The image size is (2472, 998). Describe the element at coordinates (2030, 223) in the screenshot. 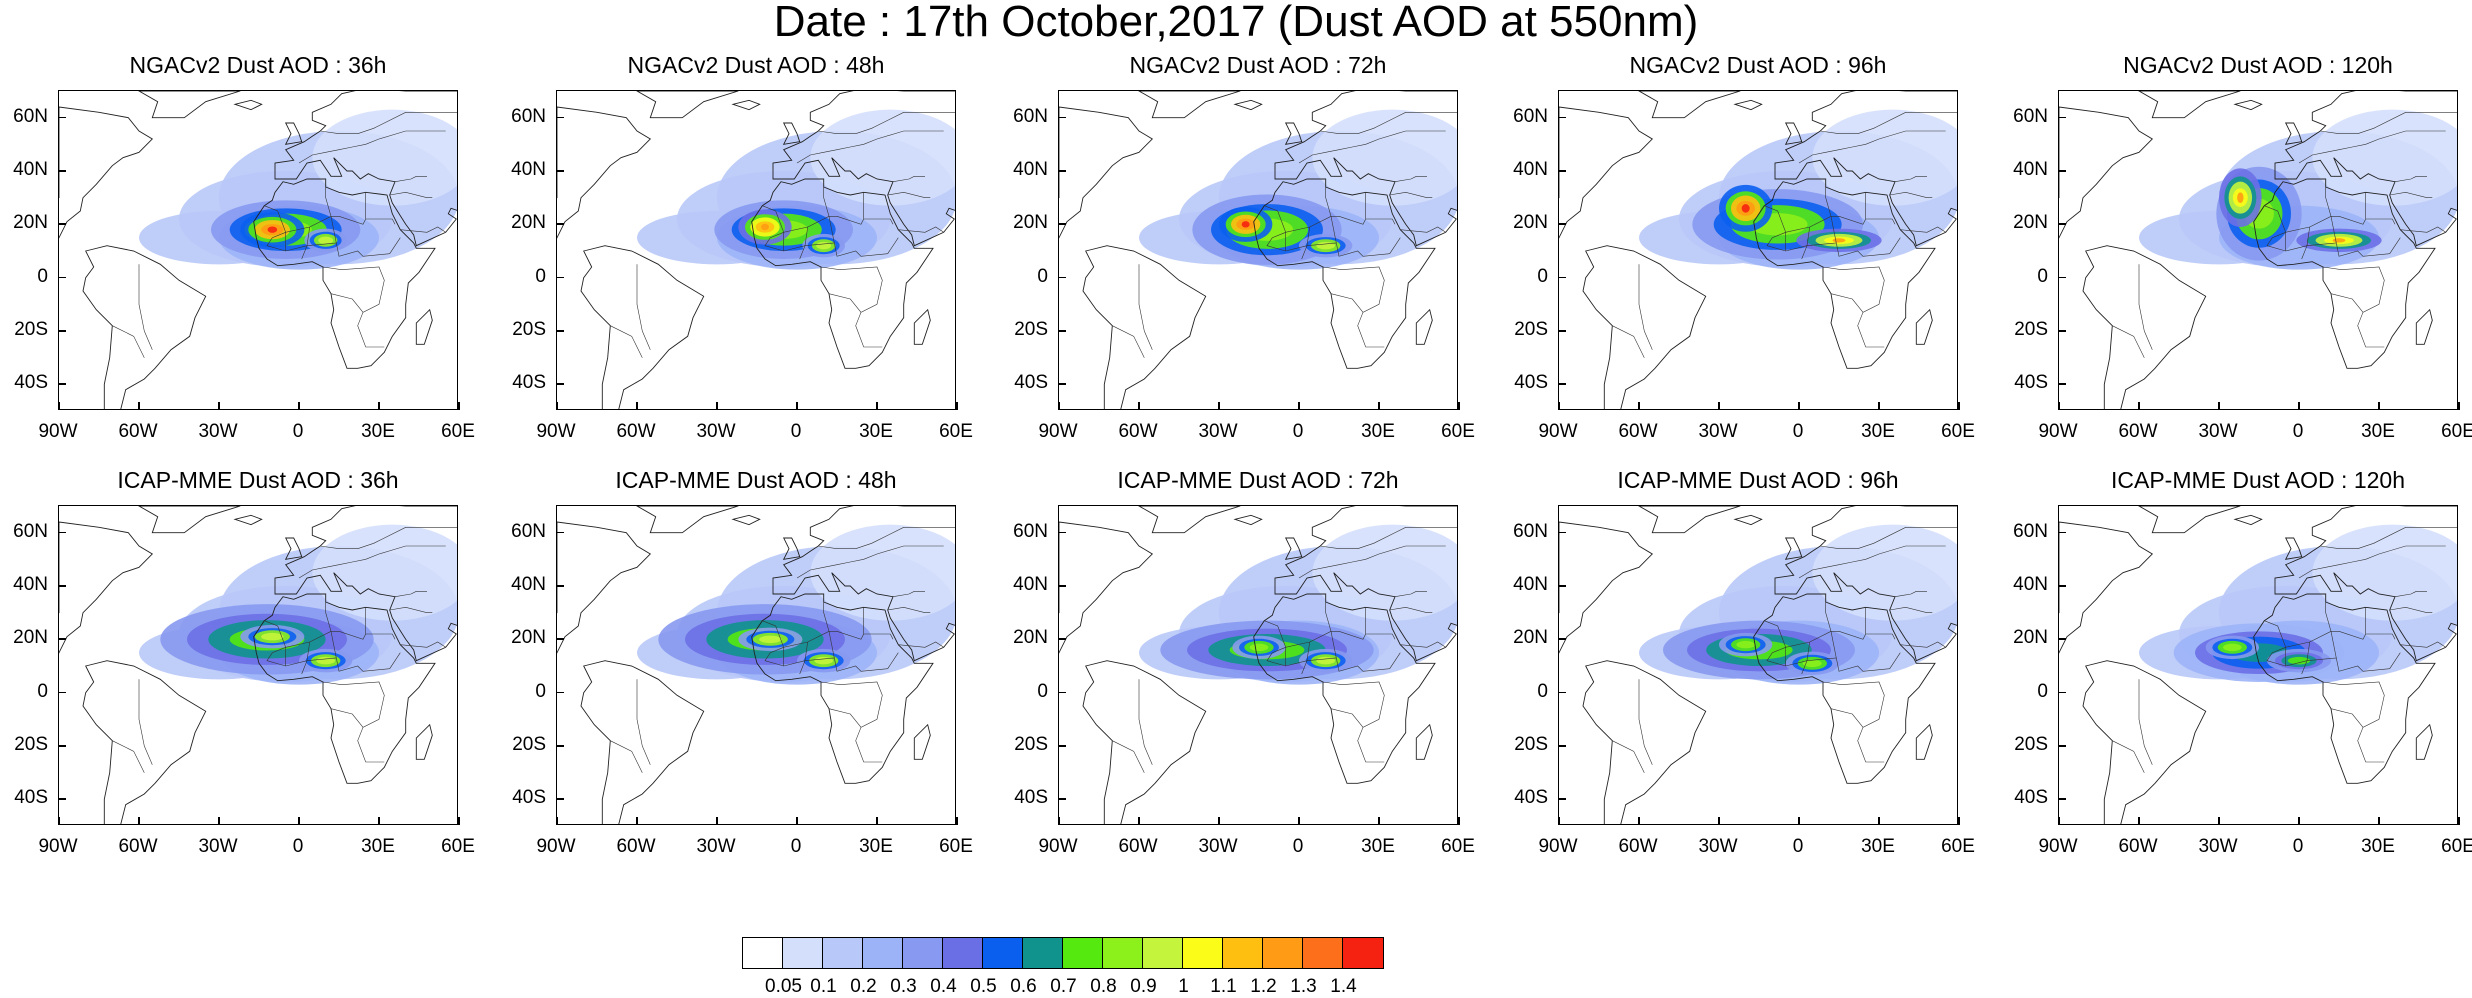

I see `lat-tick-label: 20N` at that location.